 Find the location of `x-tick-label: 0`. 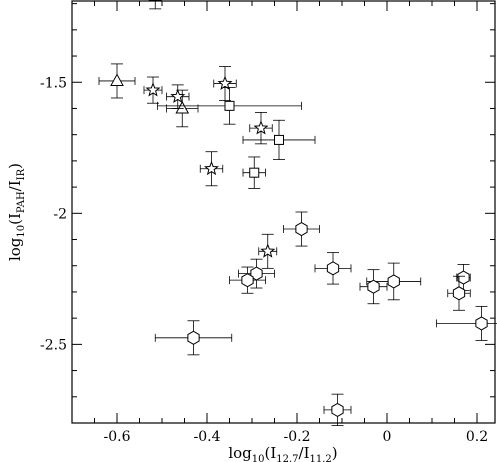

x-tick-label: 0 is located at coordinates (387, 437).